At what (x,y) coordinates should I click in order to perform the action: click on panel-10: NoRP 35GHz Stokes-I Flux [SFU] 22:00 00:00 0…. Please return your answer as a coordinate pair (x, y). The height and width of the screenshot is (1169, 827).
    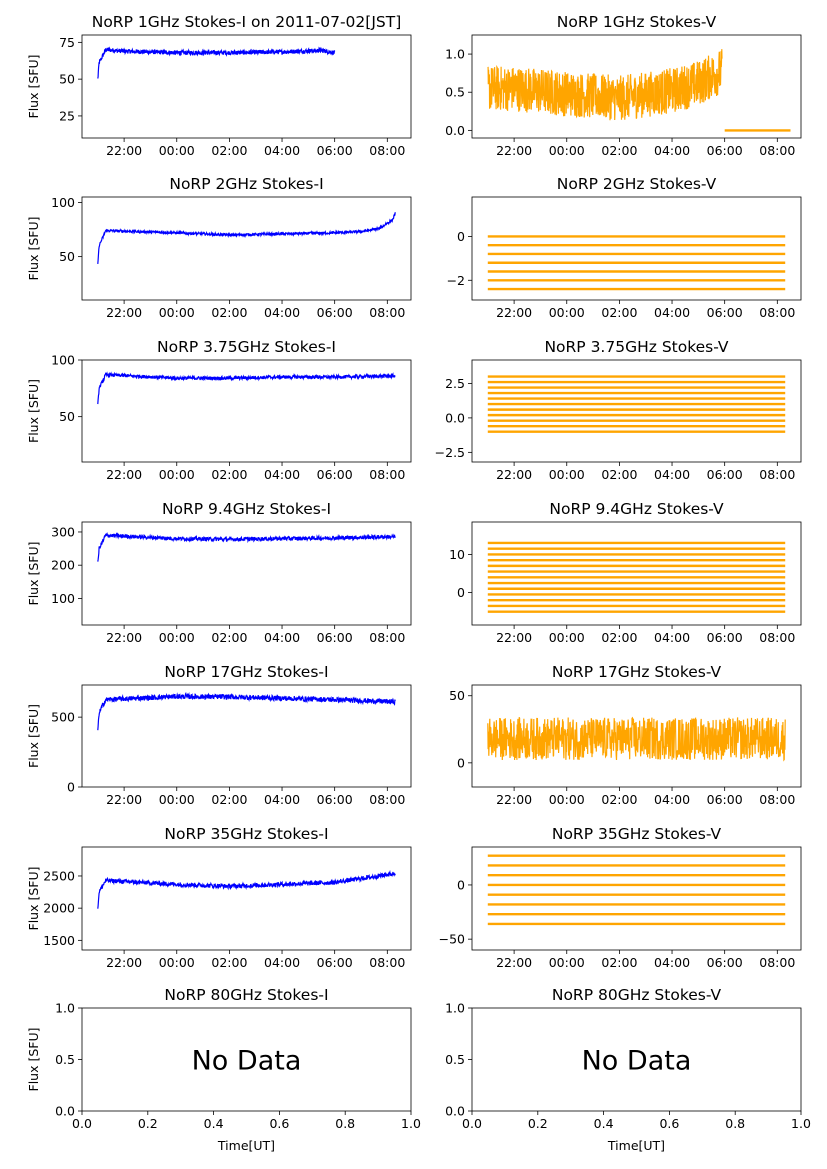
    Looking at the image, I should click on (219, 897).